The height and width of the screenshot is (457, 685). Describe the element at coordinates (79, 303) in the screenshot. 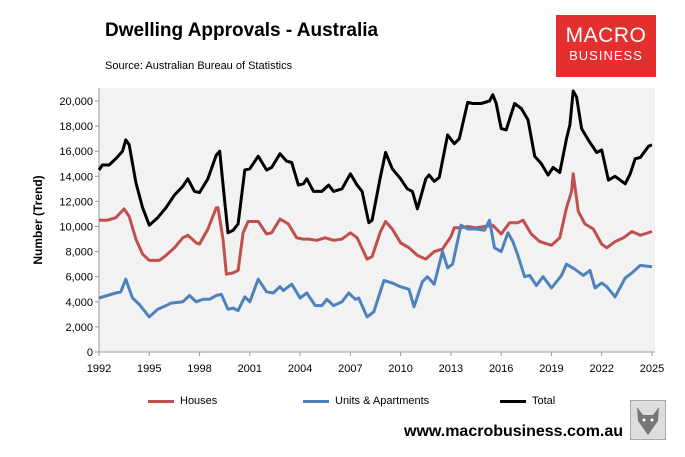

I see `y-tick-label: 4,000` at that location.